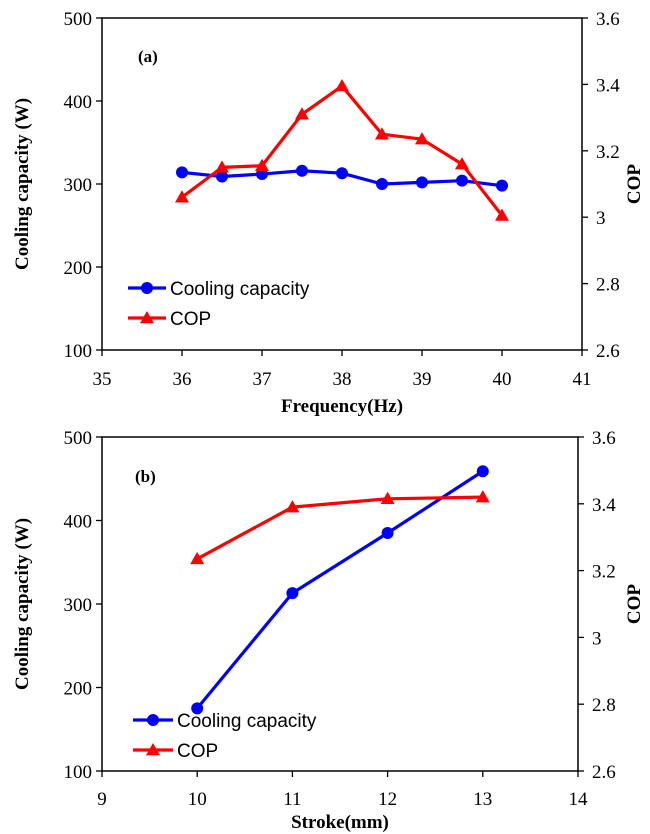 The image size is (650, 834). Describe the element at coordinates (262, 379) in the screenshot. I see `x-tick-label: 37` at that location.